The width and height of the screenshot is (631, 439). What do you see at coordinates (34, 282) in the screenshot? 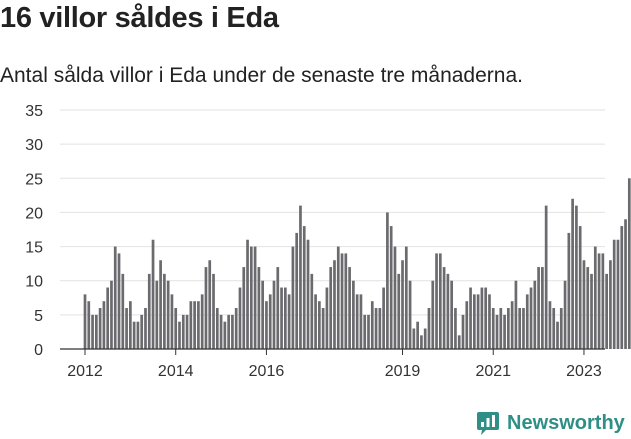
I see `y-tick-label: 10` at bounding box center [34, 282].